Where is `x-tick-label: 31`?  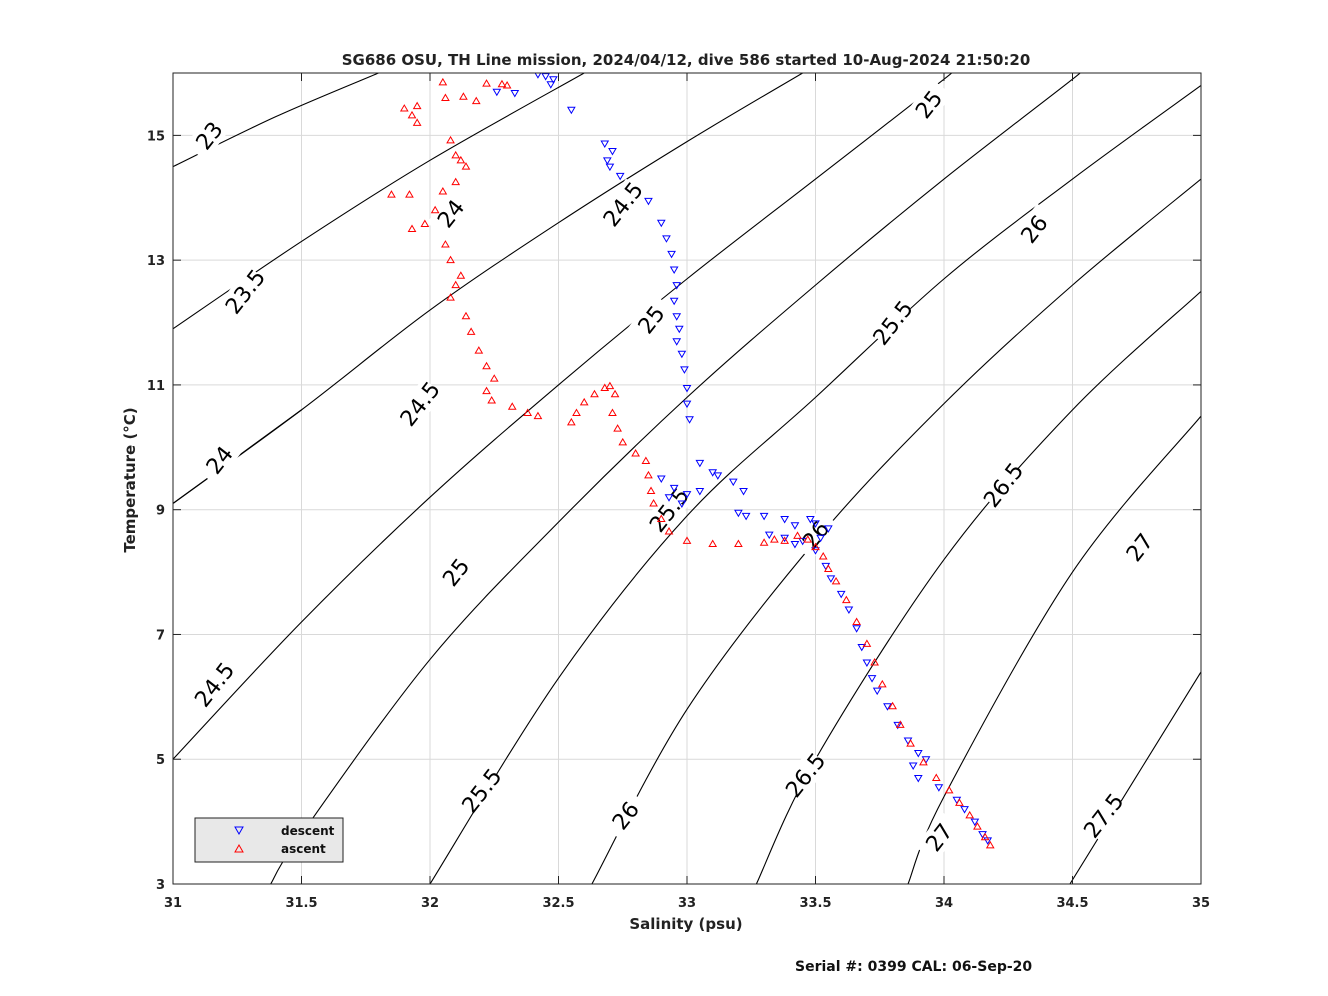
x-tick-label: 31 is located at coordinates (173, 903).